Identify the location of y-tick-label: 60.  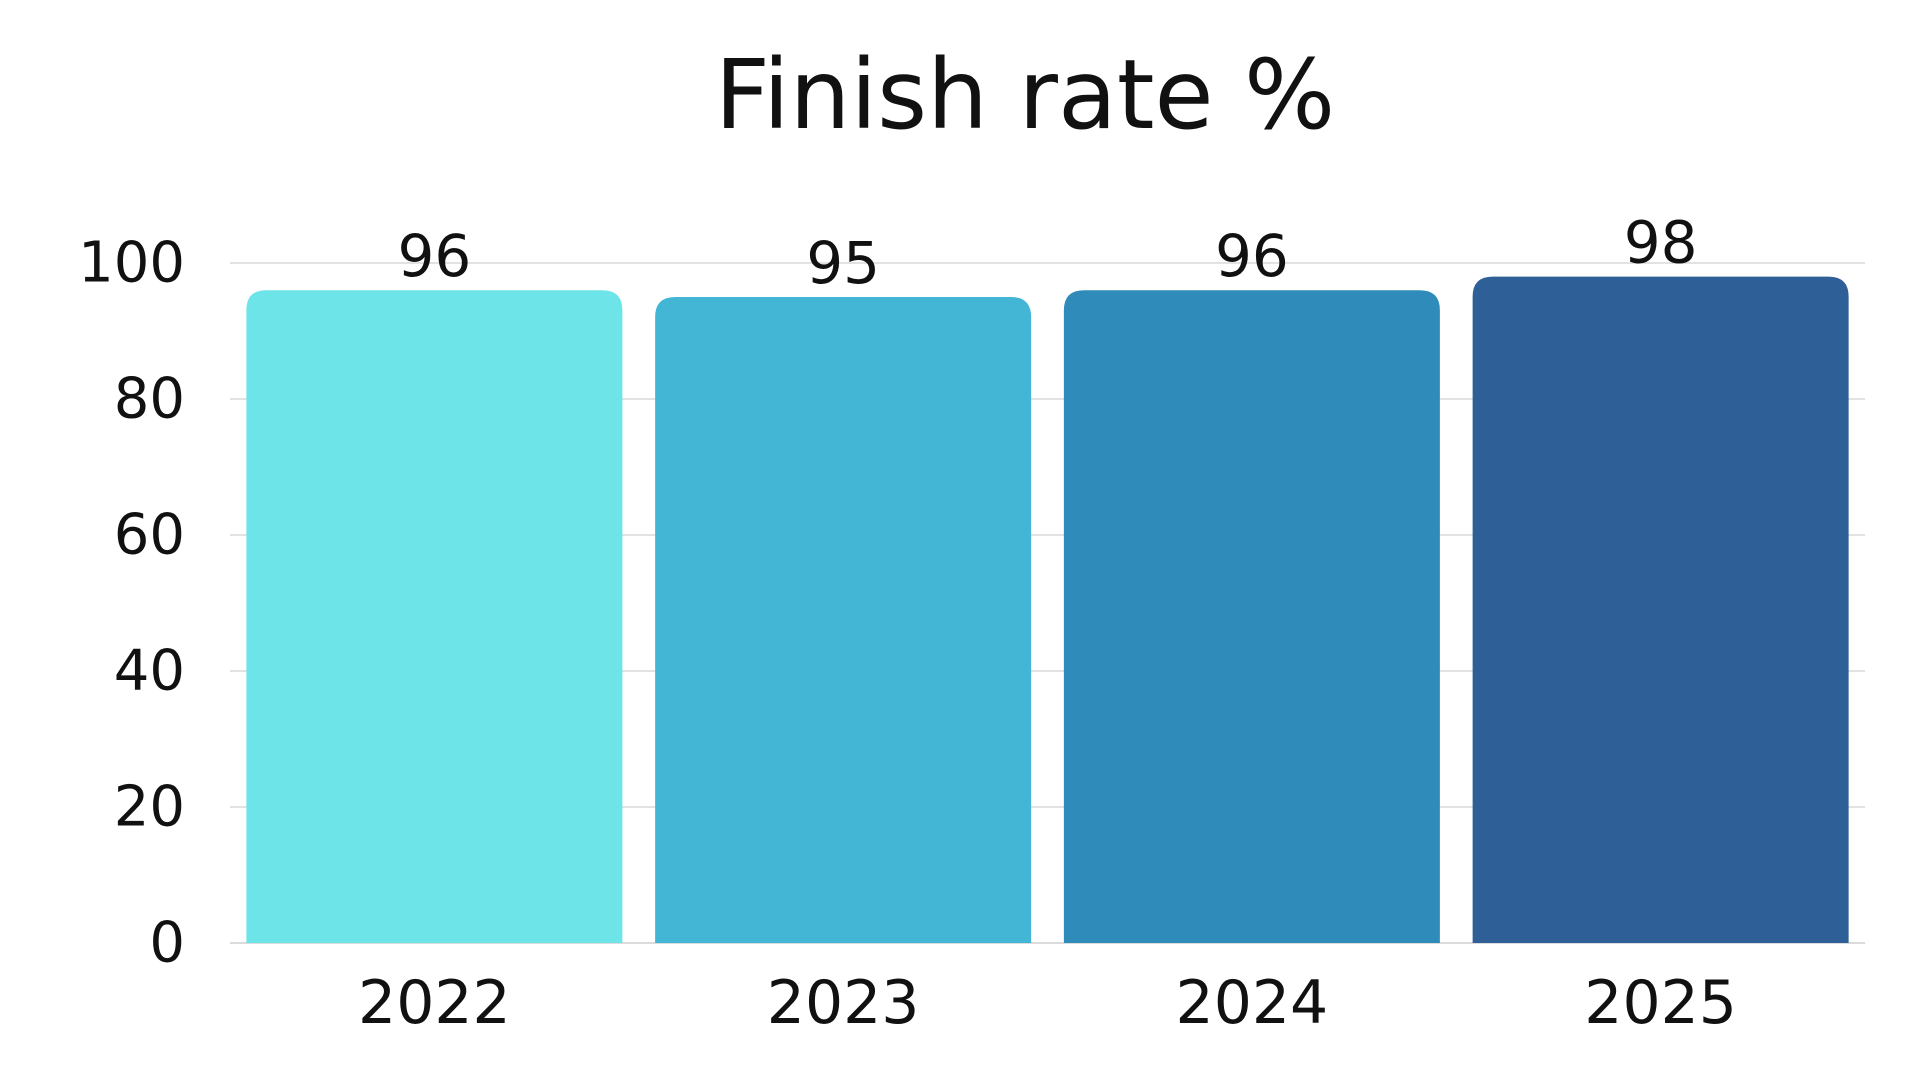
(149, 535).